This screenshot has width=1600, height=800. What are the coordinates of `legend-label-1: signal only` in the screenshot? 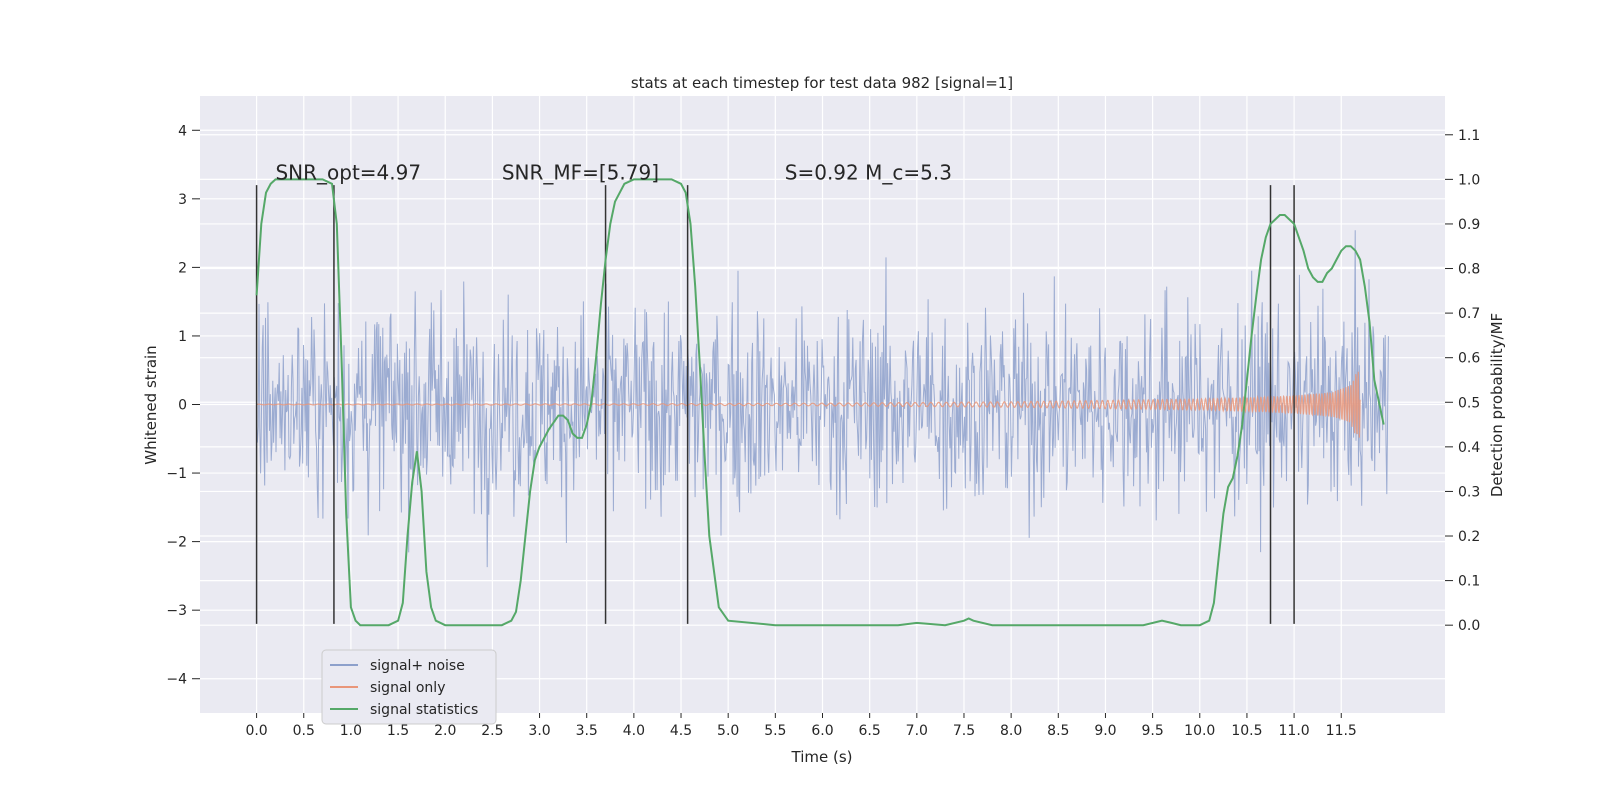 It's located at (407, 688).